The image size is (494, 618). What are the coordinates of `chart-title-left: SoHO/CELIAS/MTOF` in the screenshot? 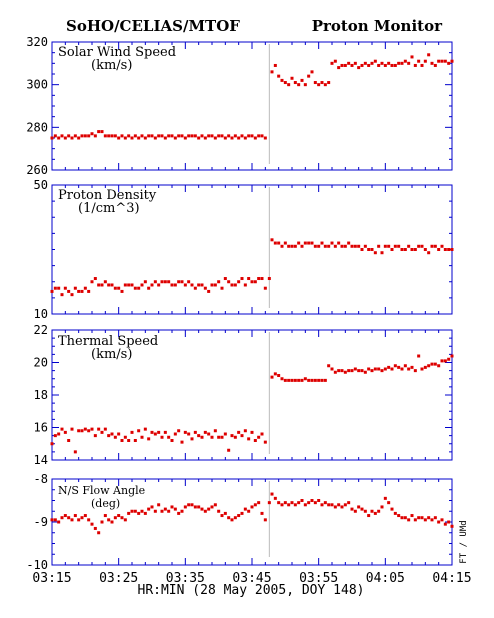 It's located at (153, 26).